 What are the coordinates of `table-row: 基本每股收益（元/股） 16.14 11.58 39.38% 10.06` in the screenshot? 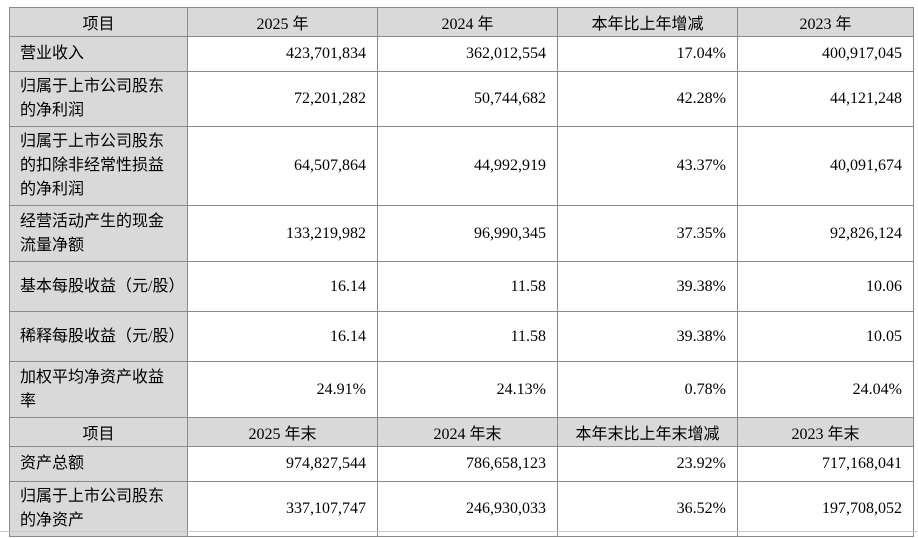 It's located at (461, 286).